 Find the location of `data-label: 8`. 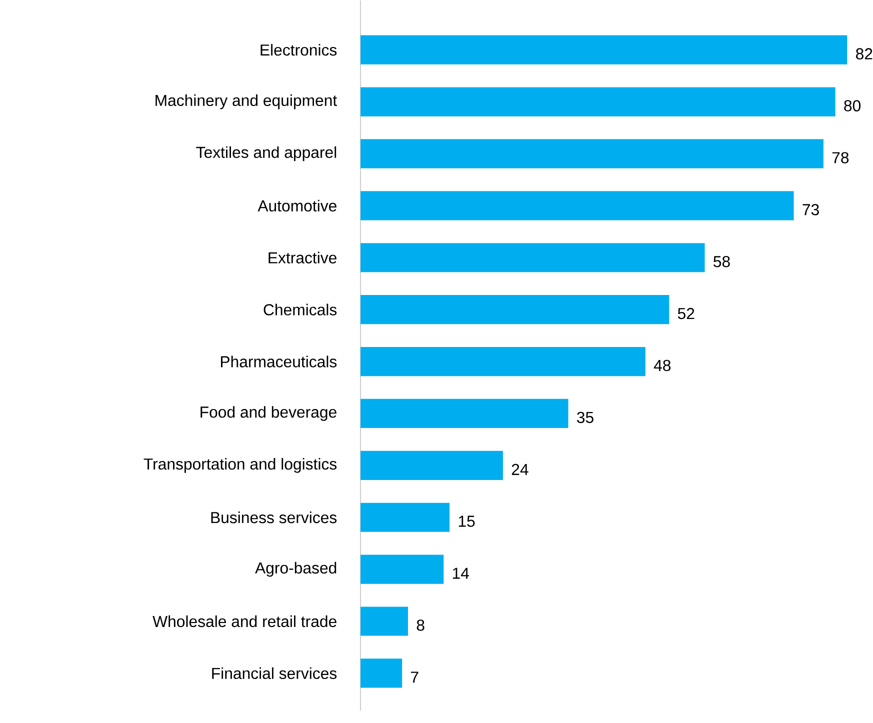

data-label: 8 is located at coordinates (420, 626).